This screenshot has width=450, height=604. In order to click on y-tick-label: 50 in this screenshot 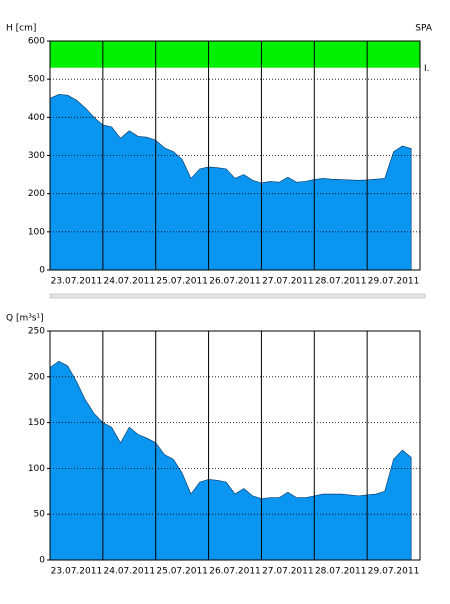, I will do `click(40, 515)`.